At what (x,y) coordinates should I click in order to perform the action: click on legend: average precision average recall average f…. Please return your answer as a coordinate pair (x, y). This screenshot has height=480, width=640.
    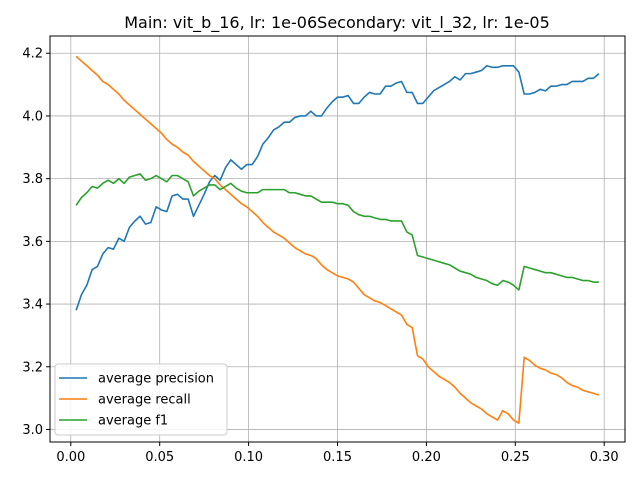
    Looking at the image, I should click on (141, 399).